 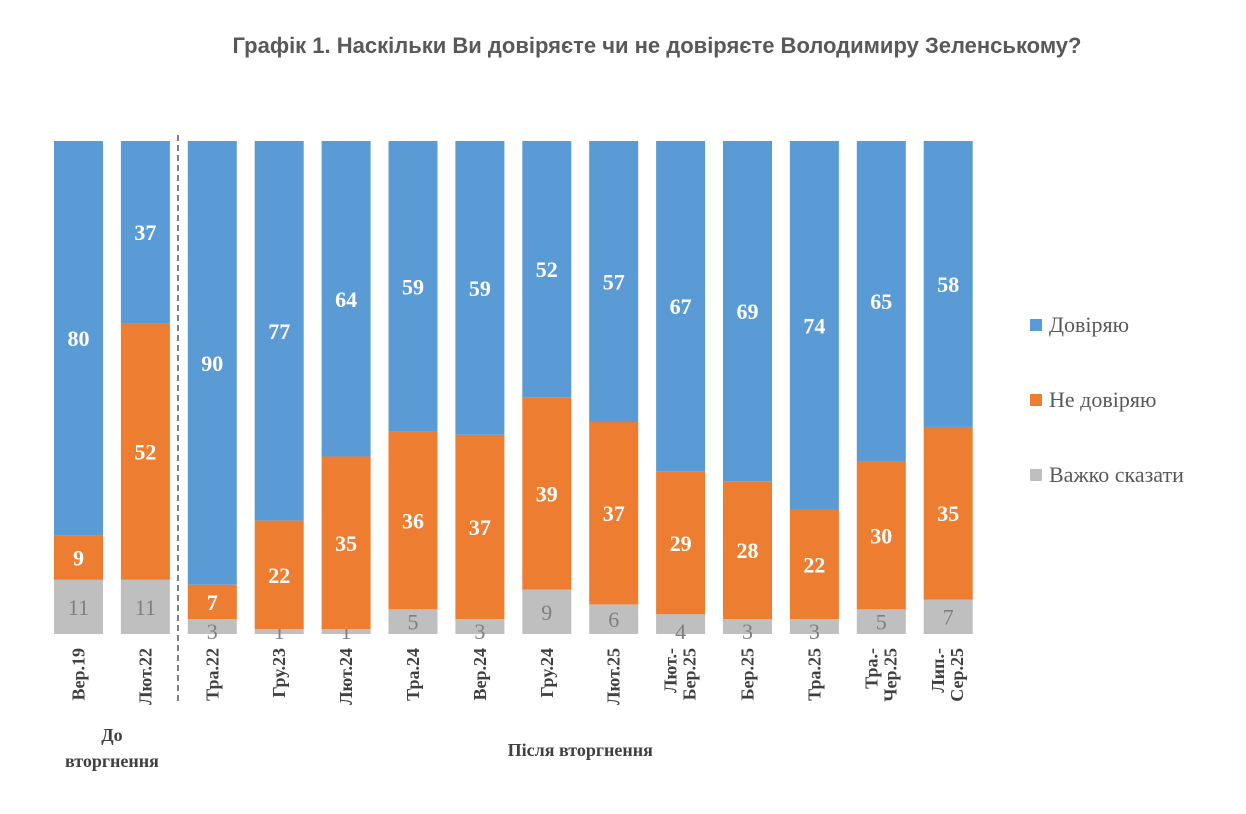 I want to click on category-label: Вер.24, so click(x=480, y=674).